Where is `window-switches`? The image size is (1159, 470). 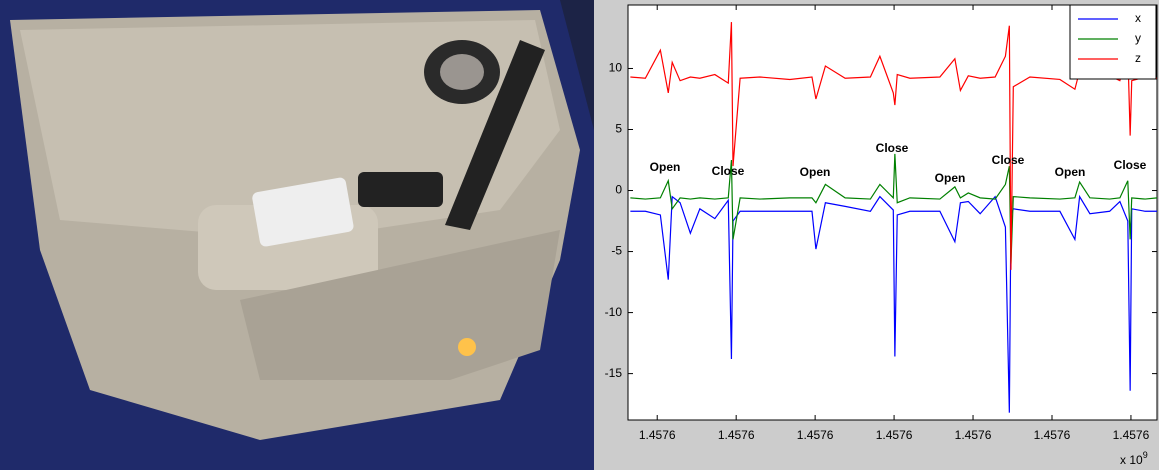 window-switches is located at coordinates (400, 189).